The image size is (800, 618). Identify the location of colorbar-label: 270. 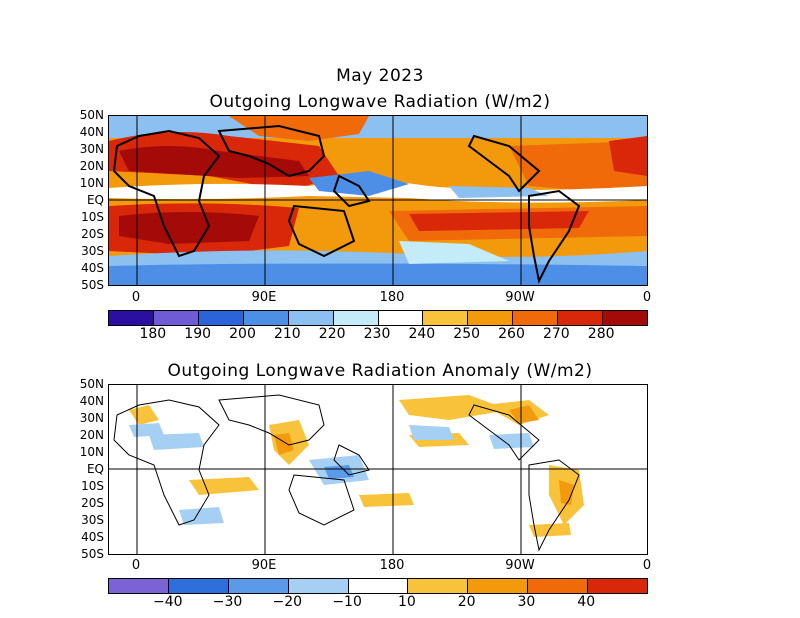
(556, 334).